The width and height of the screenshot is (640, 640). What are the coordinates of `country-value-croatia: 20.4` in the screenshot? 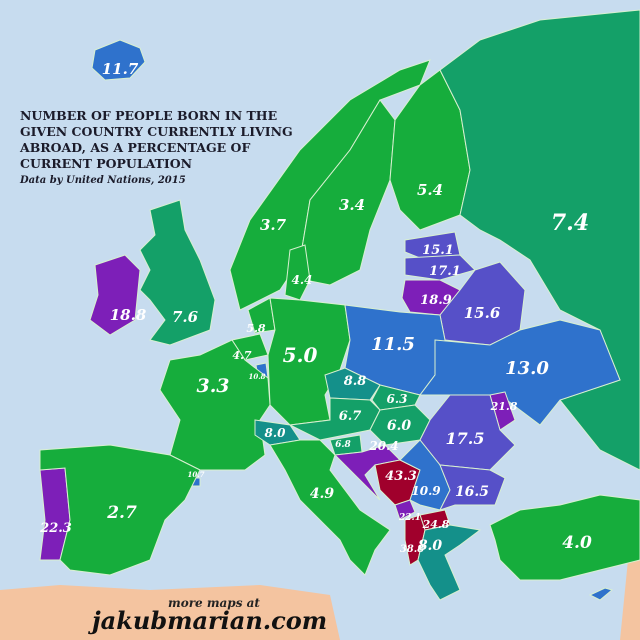 It's located at (383, 446).